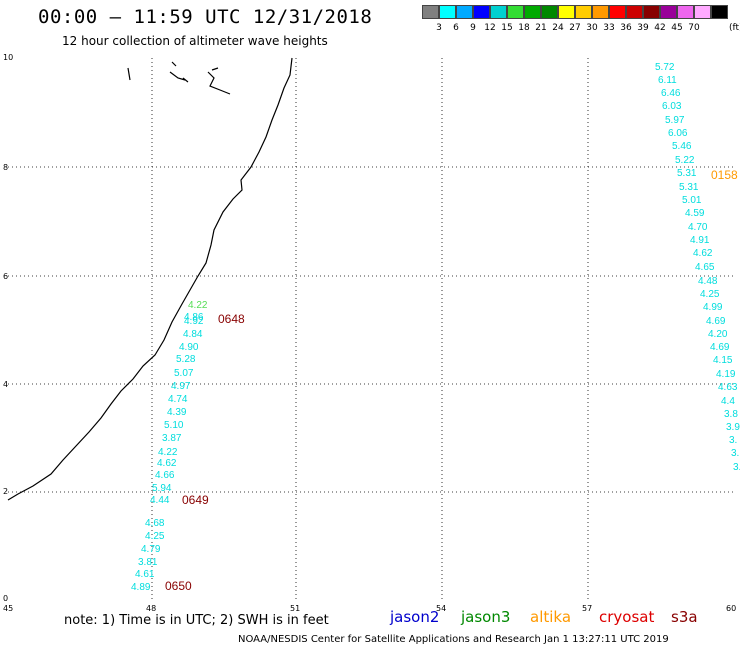 This screenshot has width=740, height=650. I want to click on swh-reading: 5.10, so click(174, 425).